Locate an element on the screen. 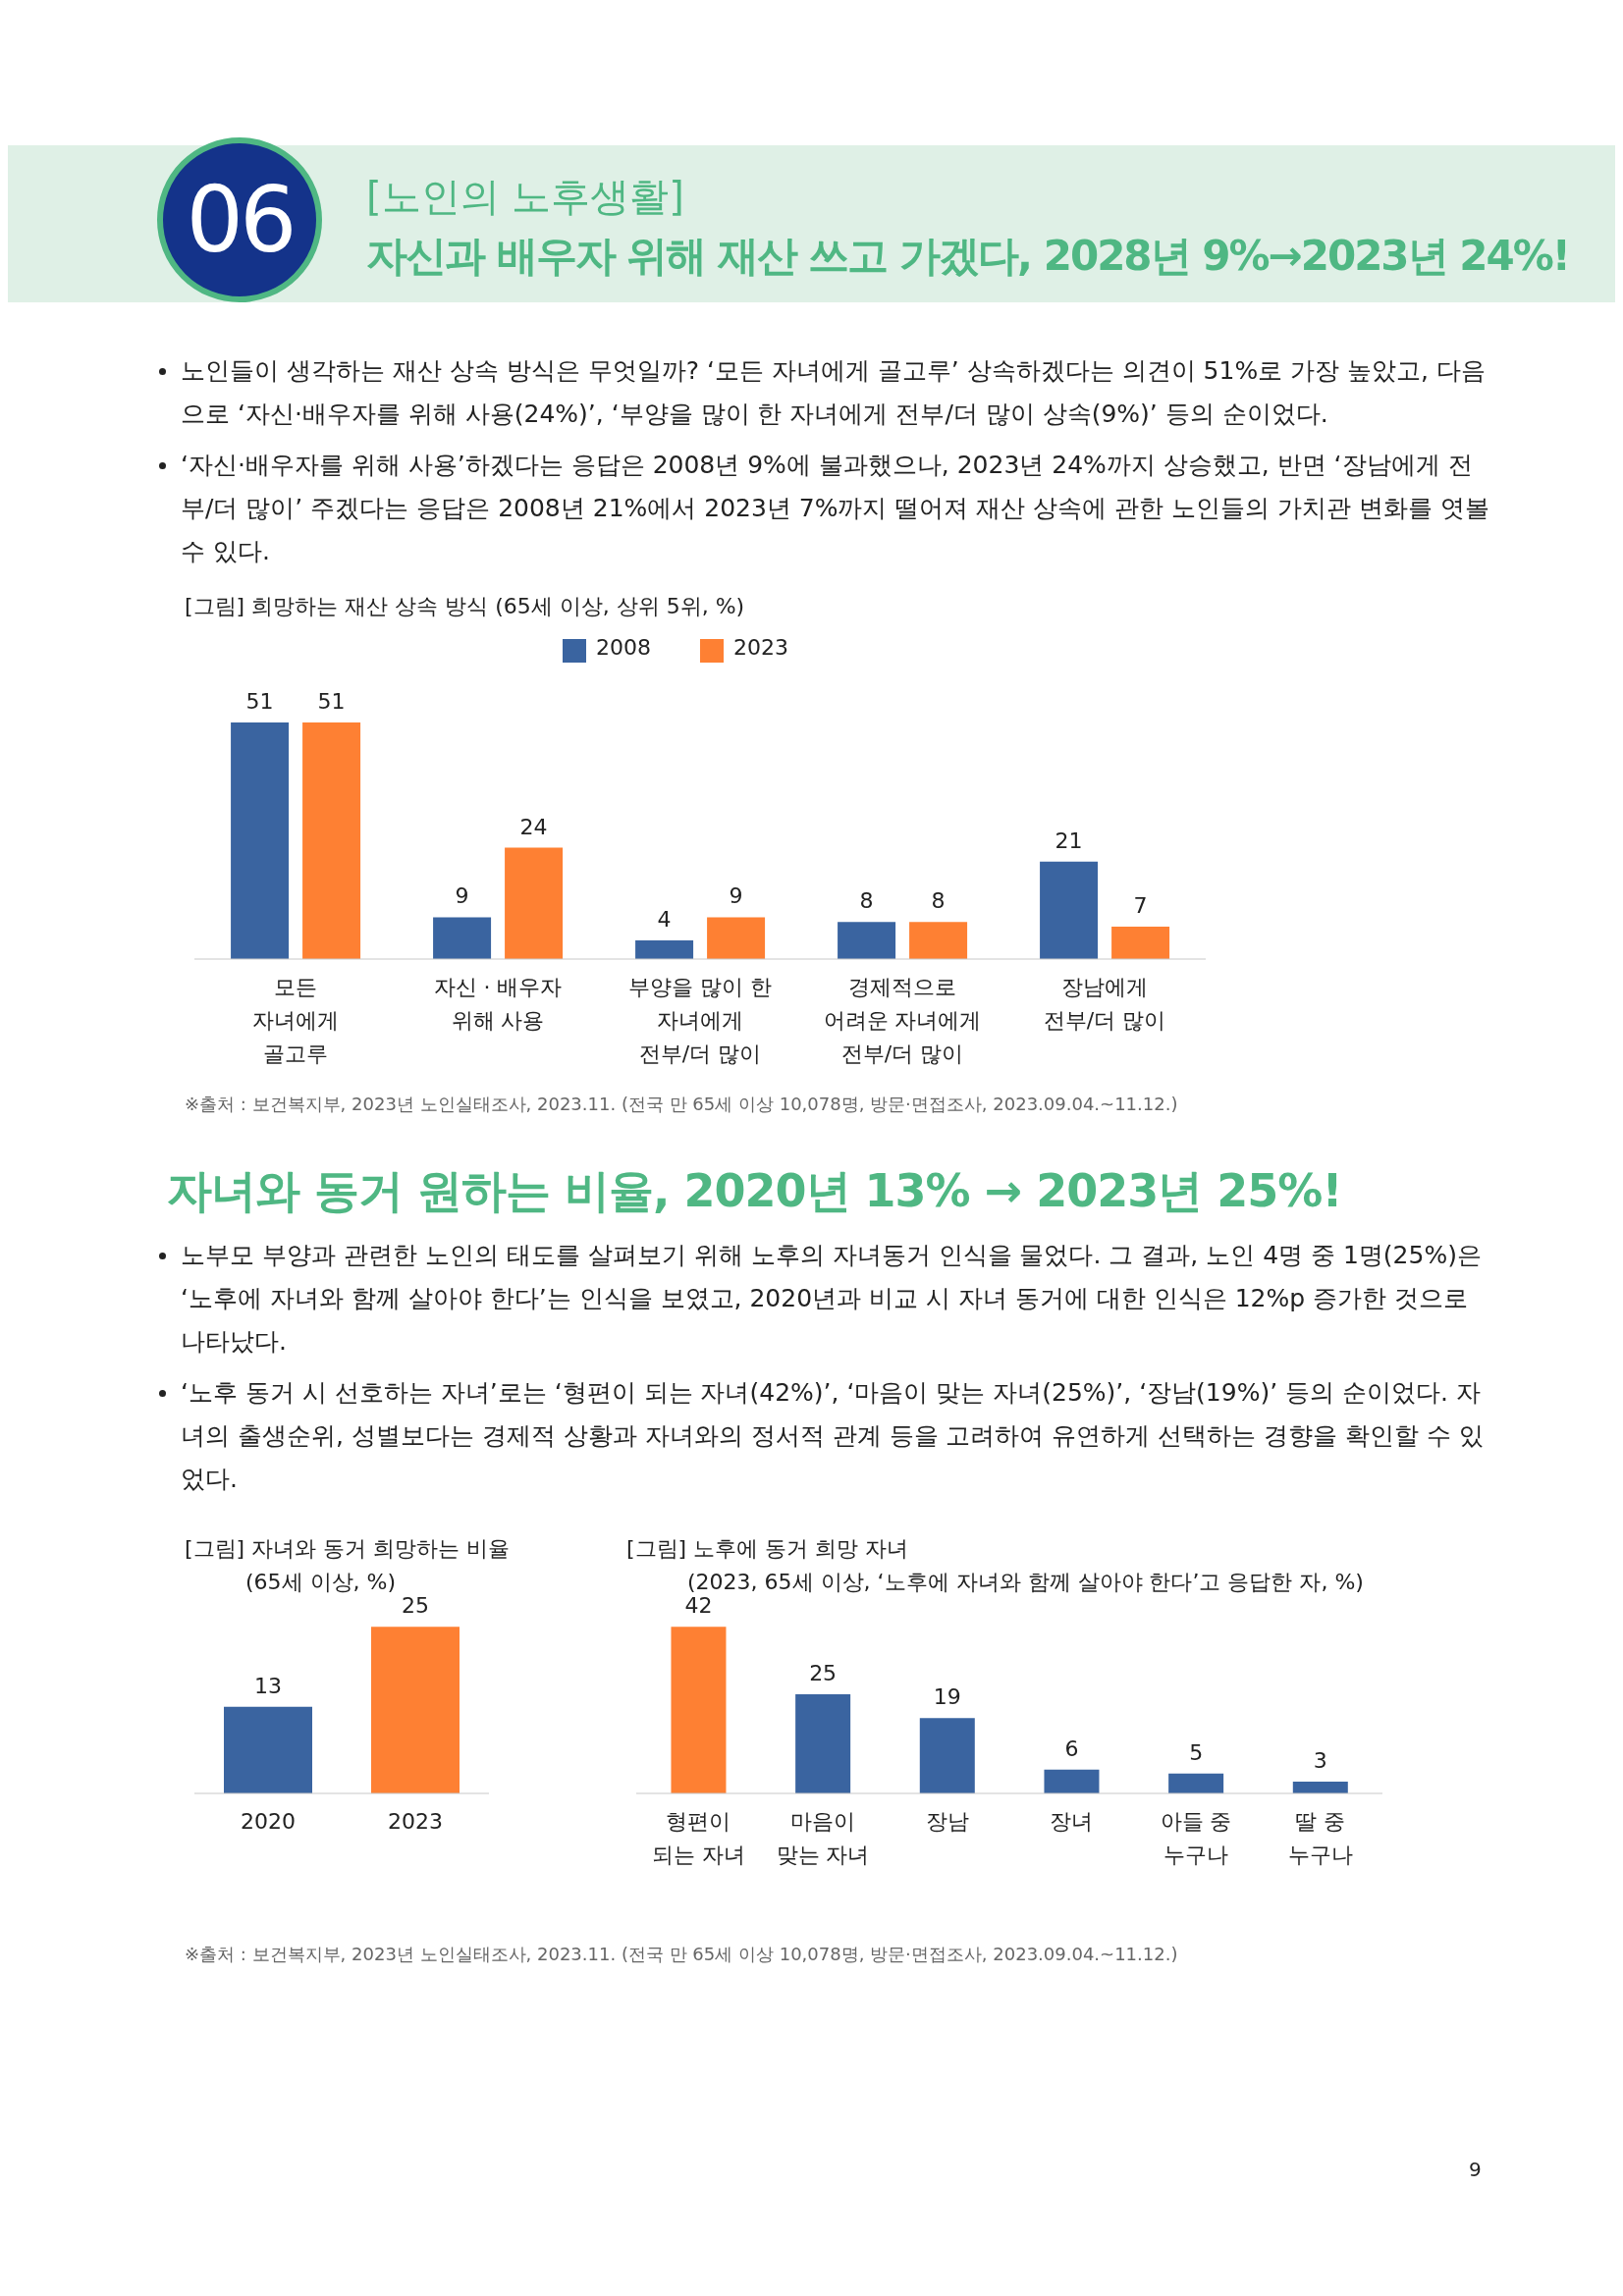 Image resolution: width=1623 pixels, height=2296 pixels. x-tick-label: 아들 중 누구나 is located at coordinates (1196, 1838).